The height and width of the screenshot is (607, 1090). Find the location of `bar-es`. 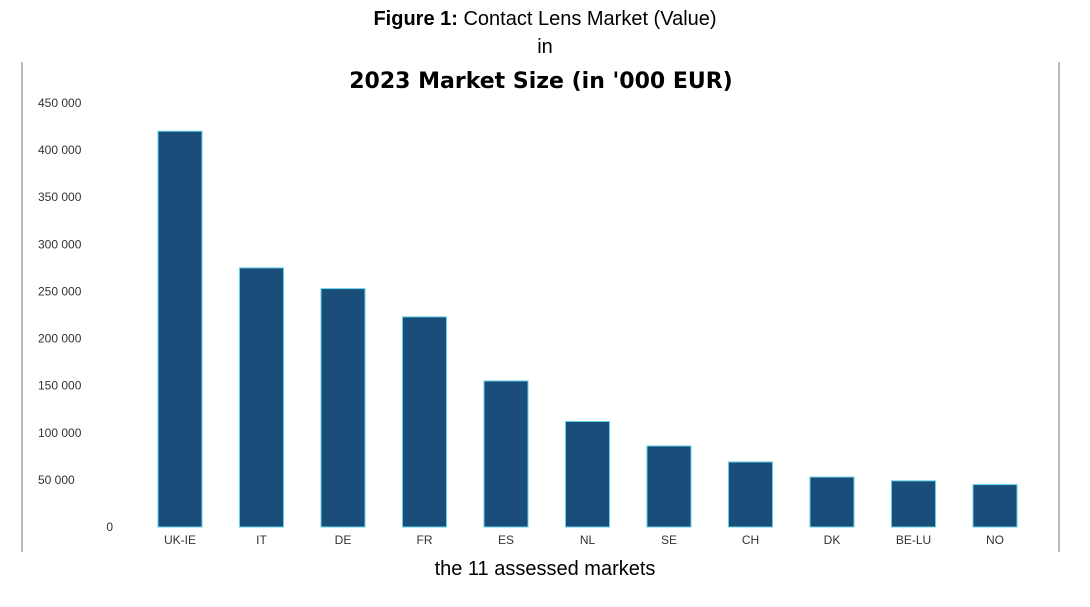

bar-es is located at coordinates (506, 454).